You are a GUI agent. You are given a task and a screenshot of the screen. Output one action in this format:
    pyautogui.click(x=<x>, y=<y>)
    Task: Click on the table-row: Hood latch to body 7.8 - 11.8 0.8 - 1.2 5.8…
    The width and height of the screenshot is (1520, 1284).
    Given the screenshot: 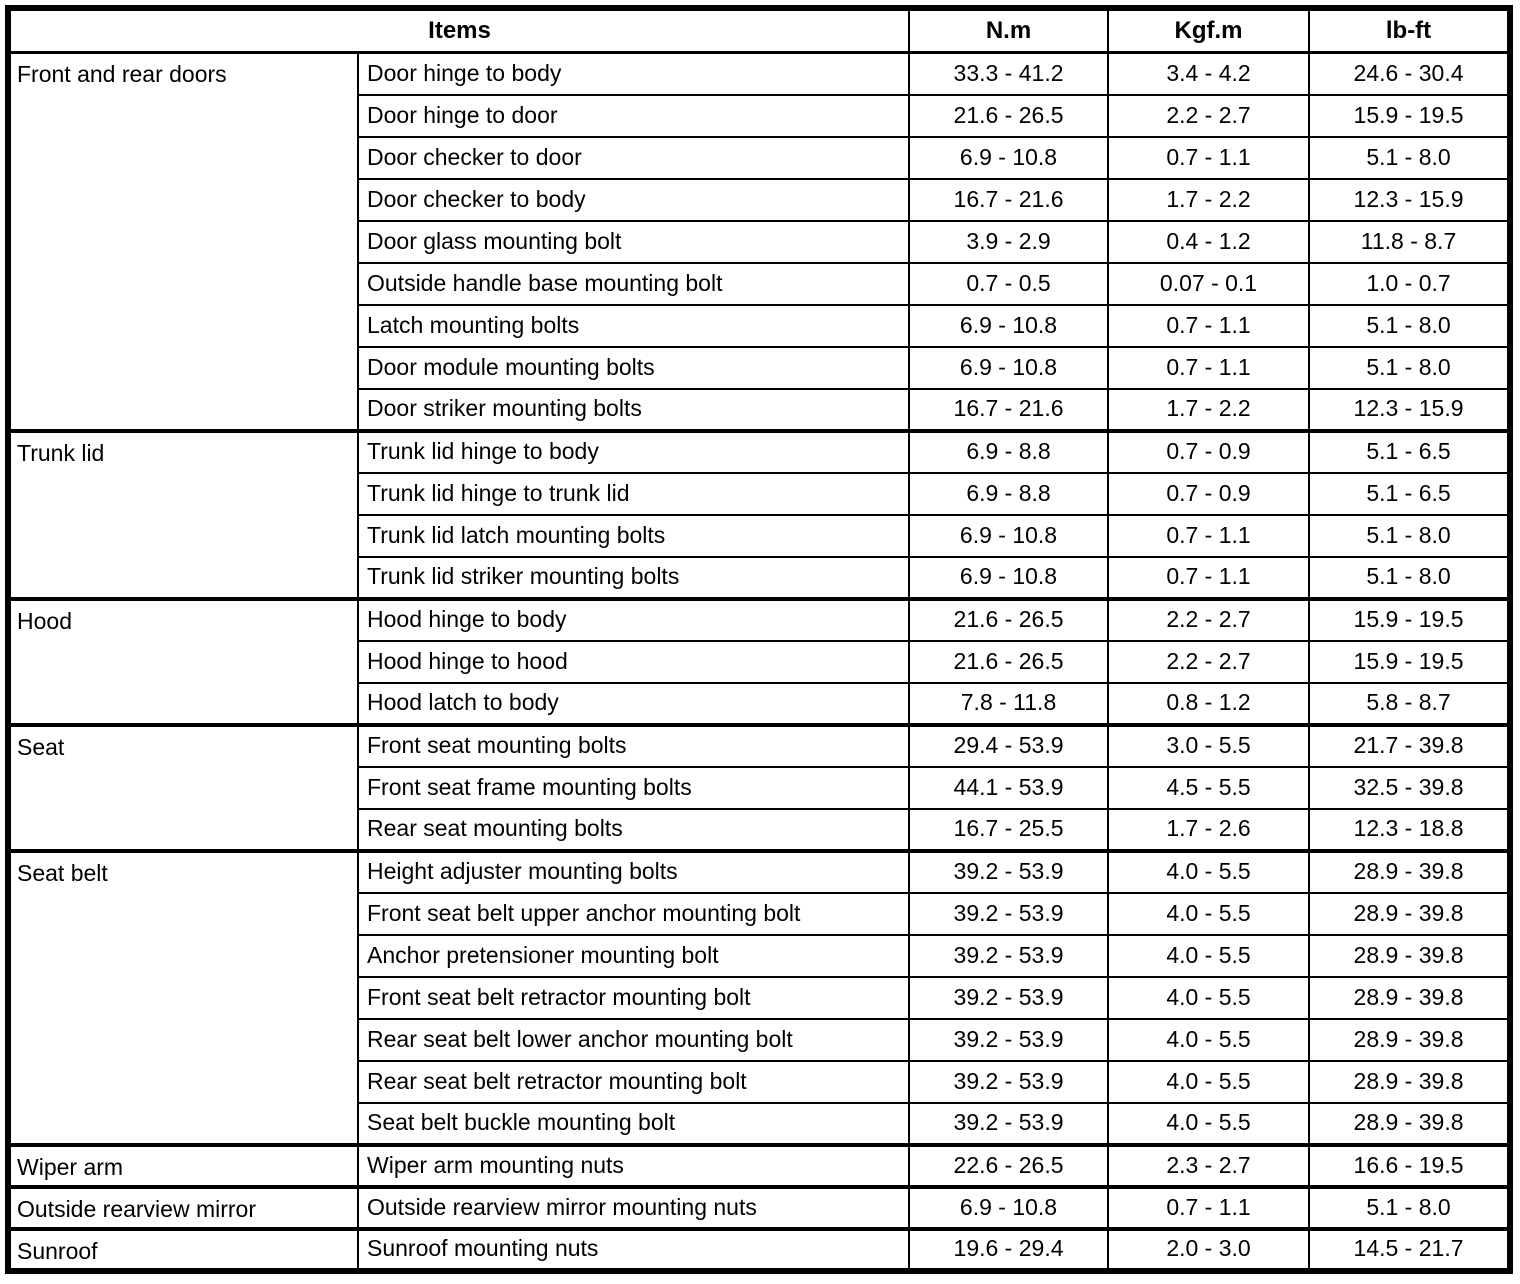 What is the action you would take?
    pyautogui.click(x=760, y=703)
    